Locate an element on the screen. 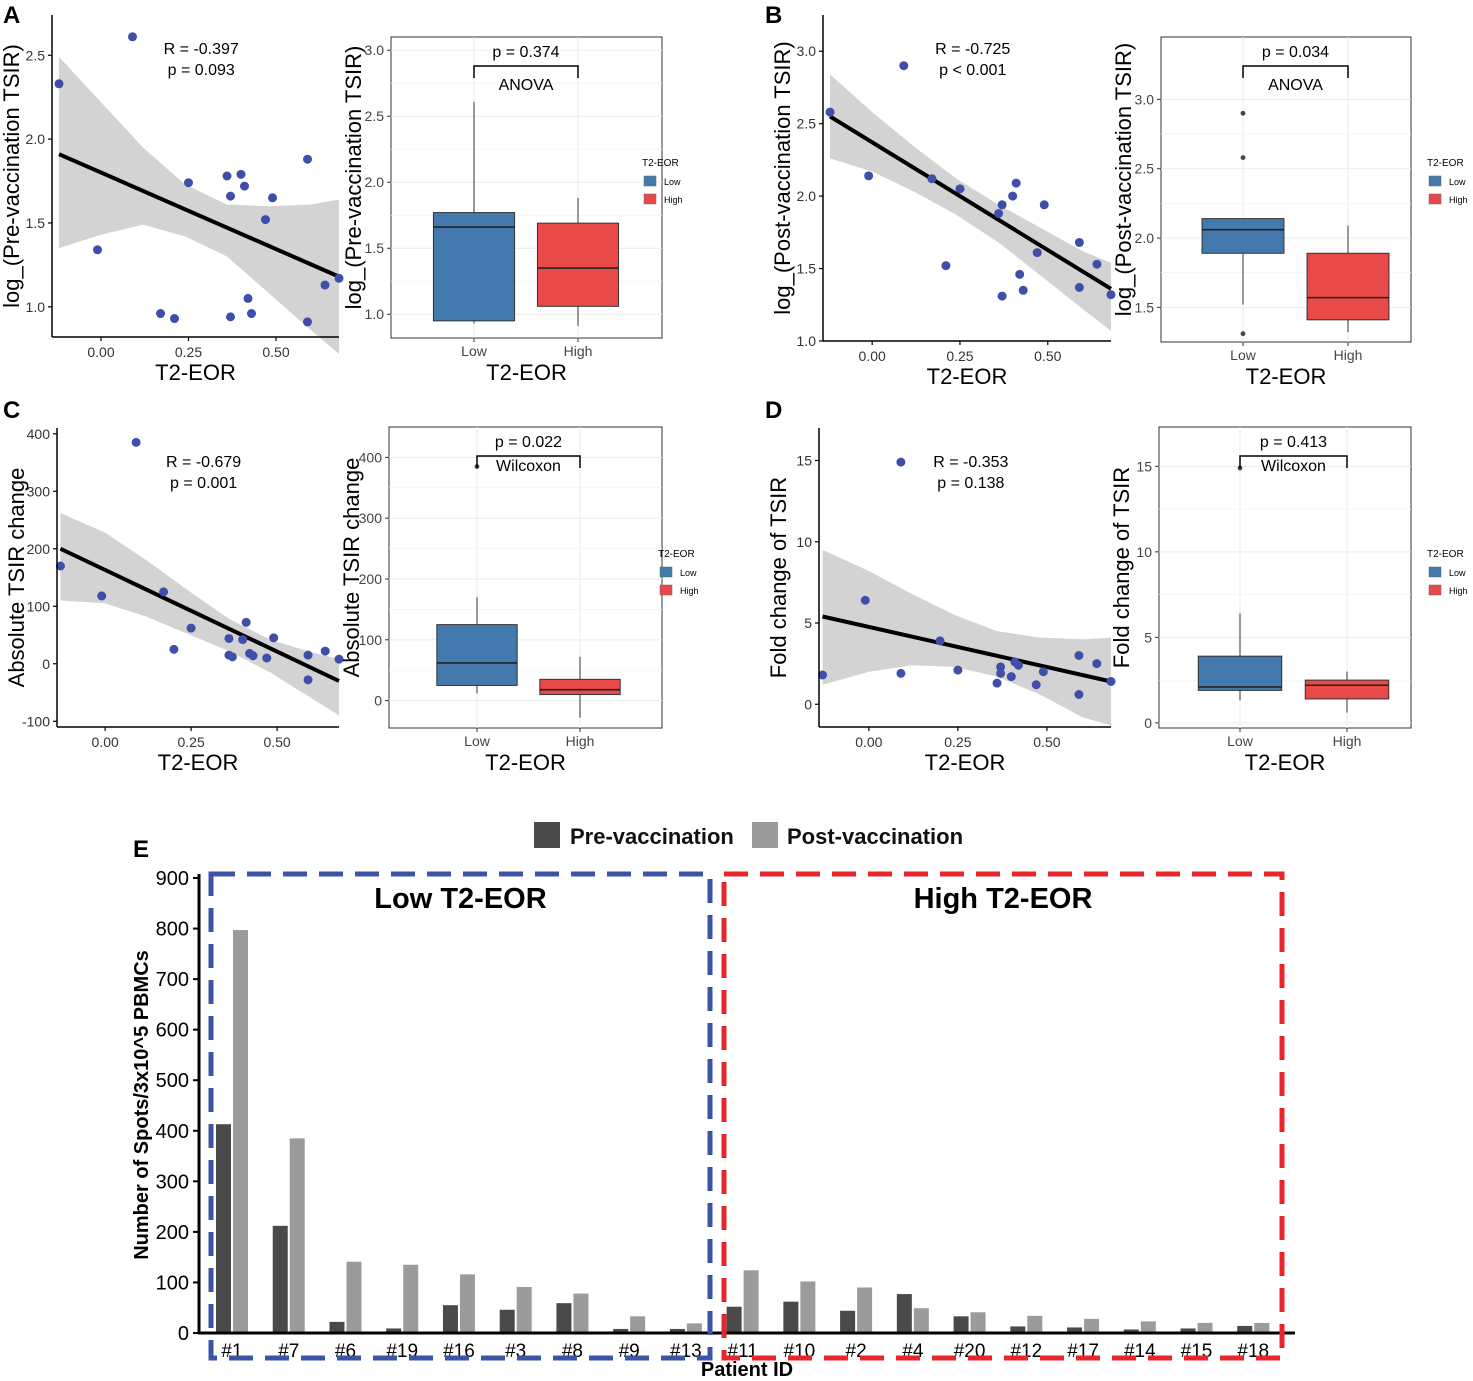 The image size is (1473, 1381). legend-label-high: High is located at coordinates (1458, 200).